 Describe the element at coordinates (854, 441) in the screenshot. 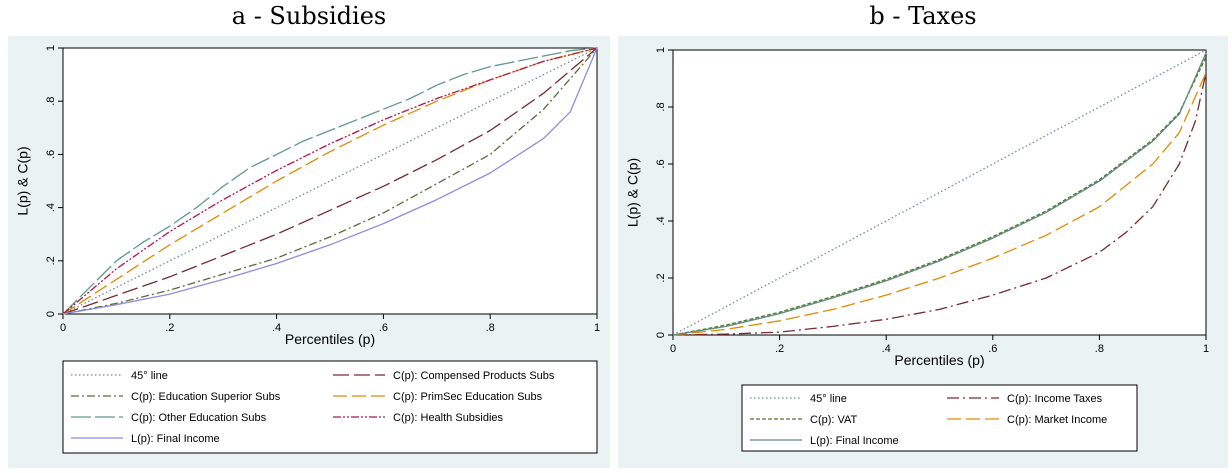

I see `legend-label-4: L(p): Final Income` at that location.